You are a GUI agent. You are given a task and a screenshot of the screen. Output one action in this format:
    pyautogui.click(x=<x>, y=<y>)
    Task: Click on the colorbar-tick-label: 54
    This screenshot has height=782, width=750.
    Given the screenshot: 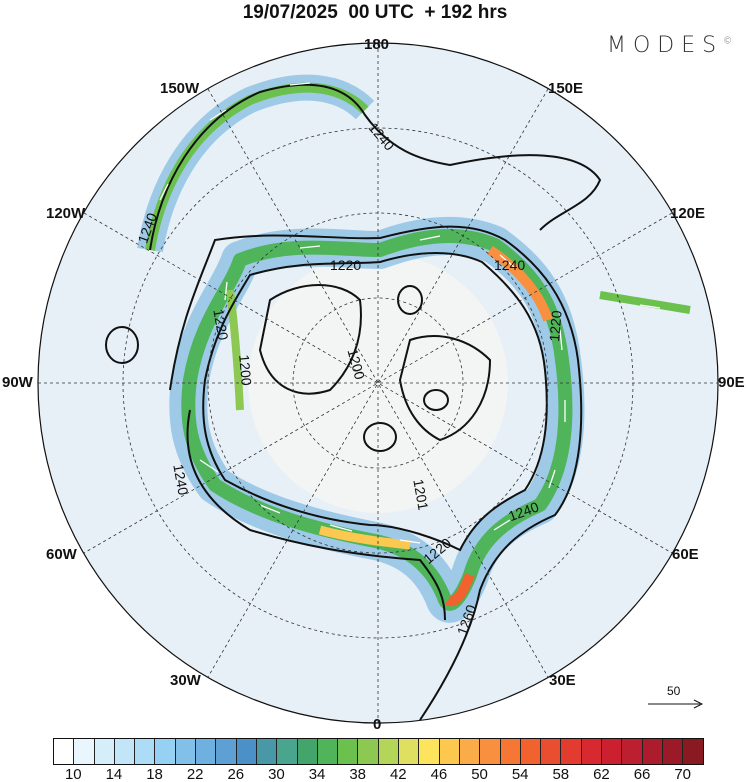 What is the action you would take?
    pyautogui.click(x=520, y=774)
    